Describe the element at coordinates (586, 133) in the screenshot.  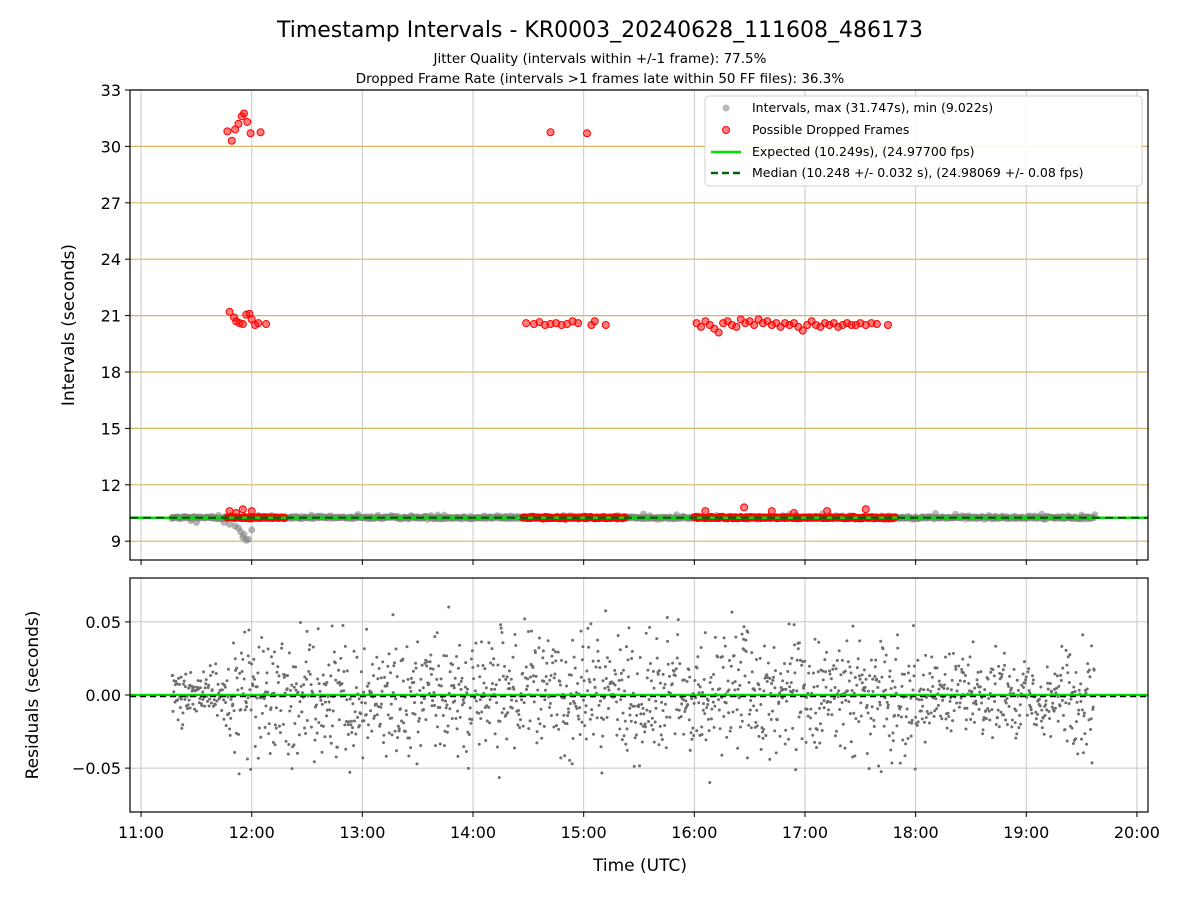
I see `dropped-frame-point` at that location.